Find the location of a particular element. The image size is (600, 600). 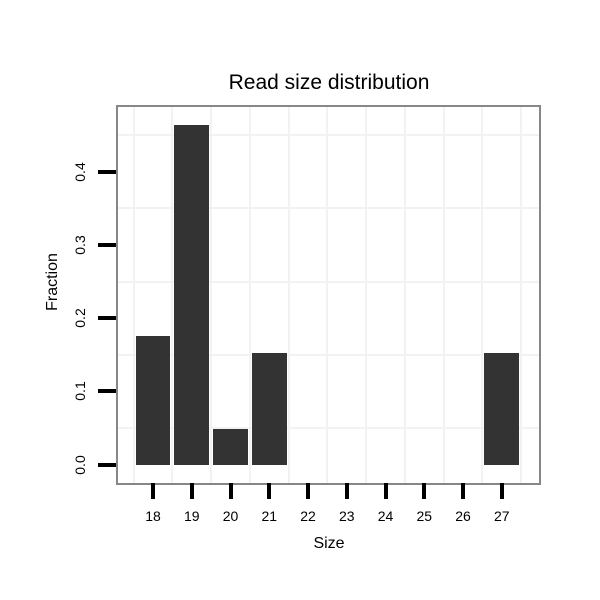

y-tick-label-text: 0.1 is located at coordinates (80, 391).